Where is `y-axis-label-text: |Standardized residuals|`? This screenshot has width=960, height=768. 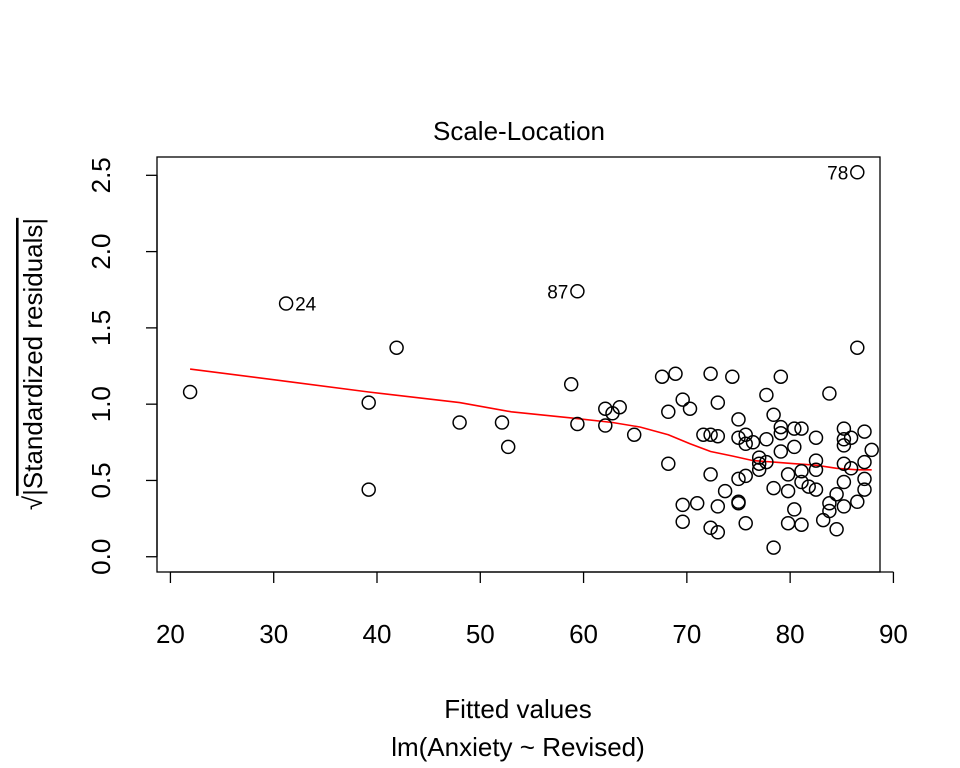
y-axis-label-text: |Standardized residuals| is located at coordinates (33, 357).